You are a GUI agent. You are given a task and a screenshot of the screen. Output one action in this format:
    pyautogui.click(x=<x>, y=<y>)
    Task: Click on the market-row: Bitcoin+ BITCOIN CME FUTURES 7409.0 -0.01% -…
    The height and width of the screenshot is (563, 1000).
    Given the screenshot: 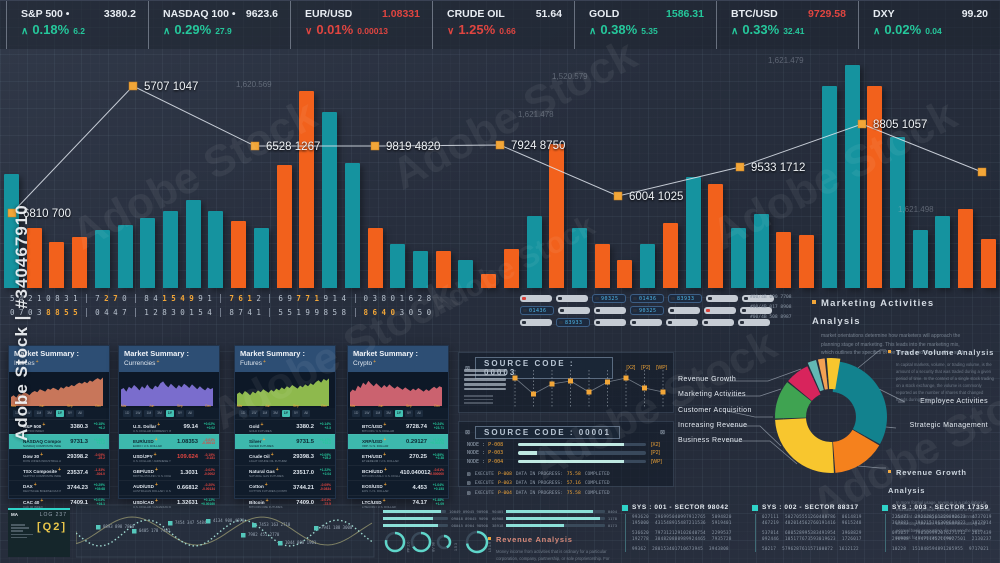 What is the action you would take?
    pyautogui.click(x=285, y=502)
    